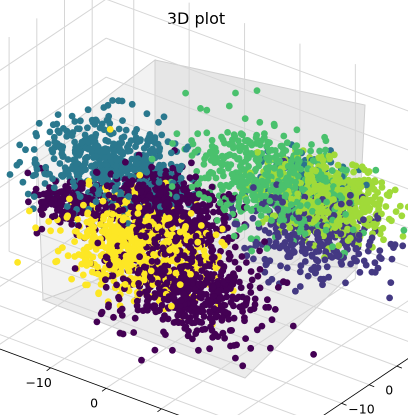  Describe the element at coordinates (90, 381) in the screenshot. I see `x-axis-line` at that location.